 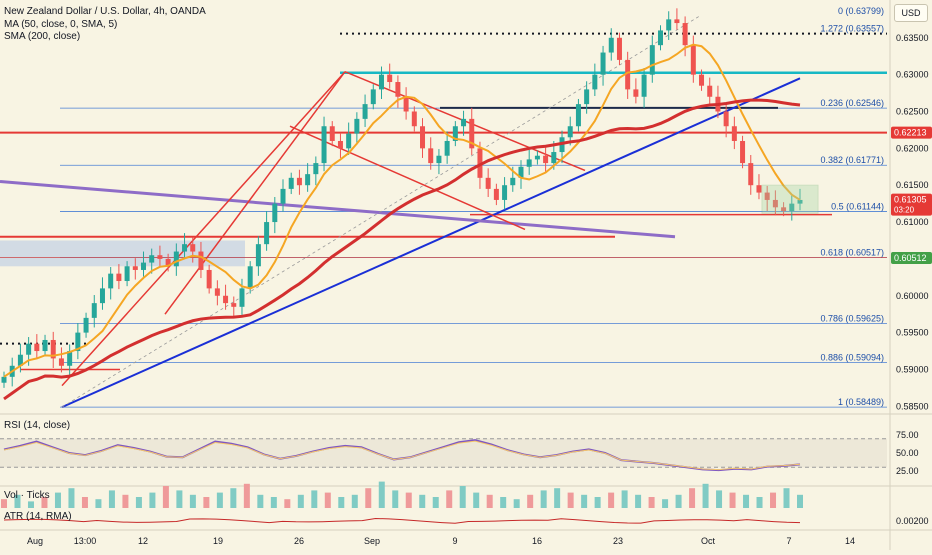 I want to click on rsi-signal-line, so click(x=402, y=455).